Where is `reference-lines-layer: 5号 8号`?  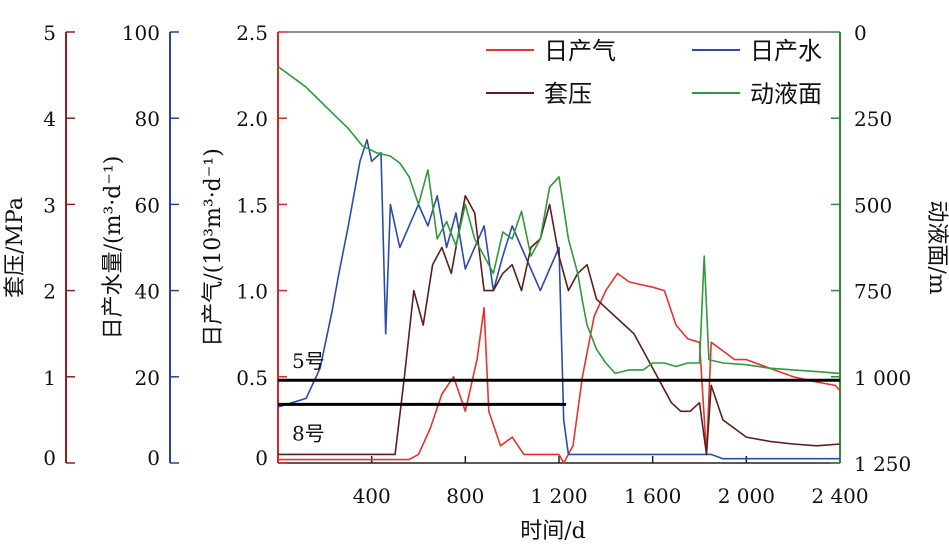
reference-lines-layer: 5号 8号 is located at coordinates (559, 397).